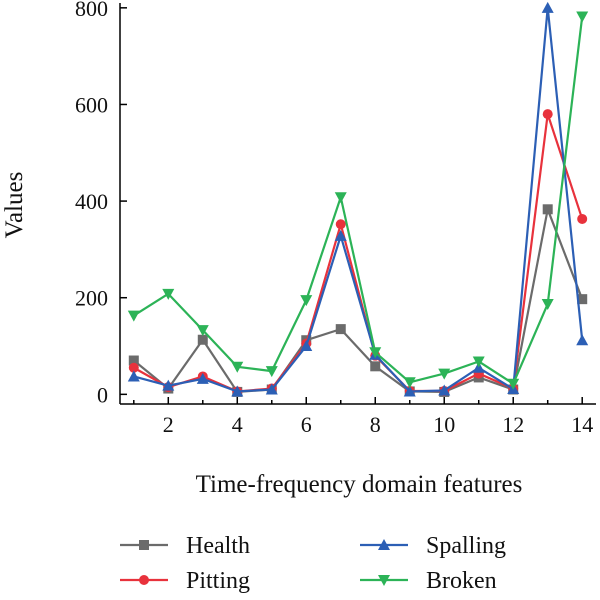 The width and height of the screenshot is (600, 600). I want to click on legend-item-broken: Broken, so click(428, 581).